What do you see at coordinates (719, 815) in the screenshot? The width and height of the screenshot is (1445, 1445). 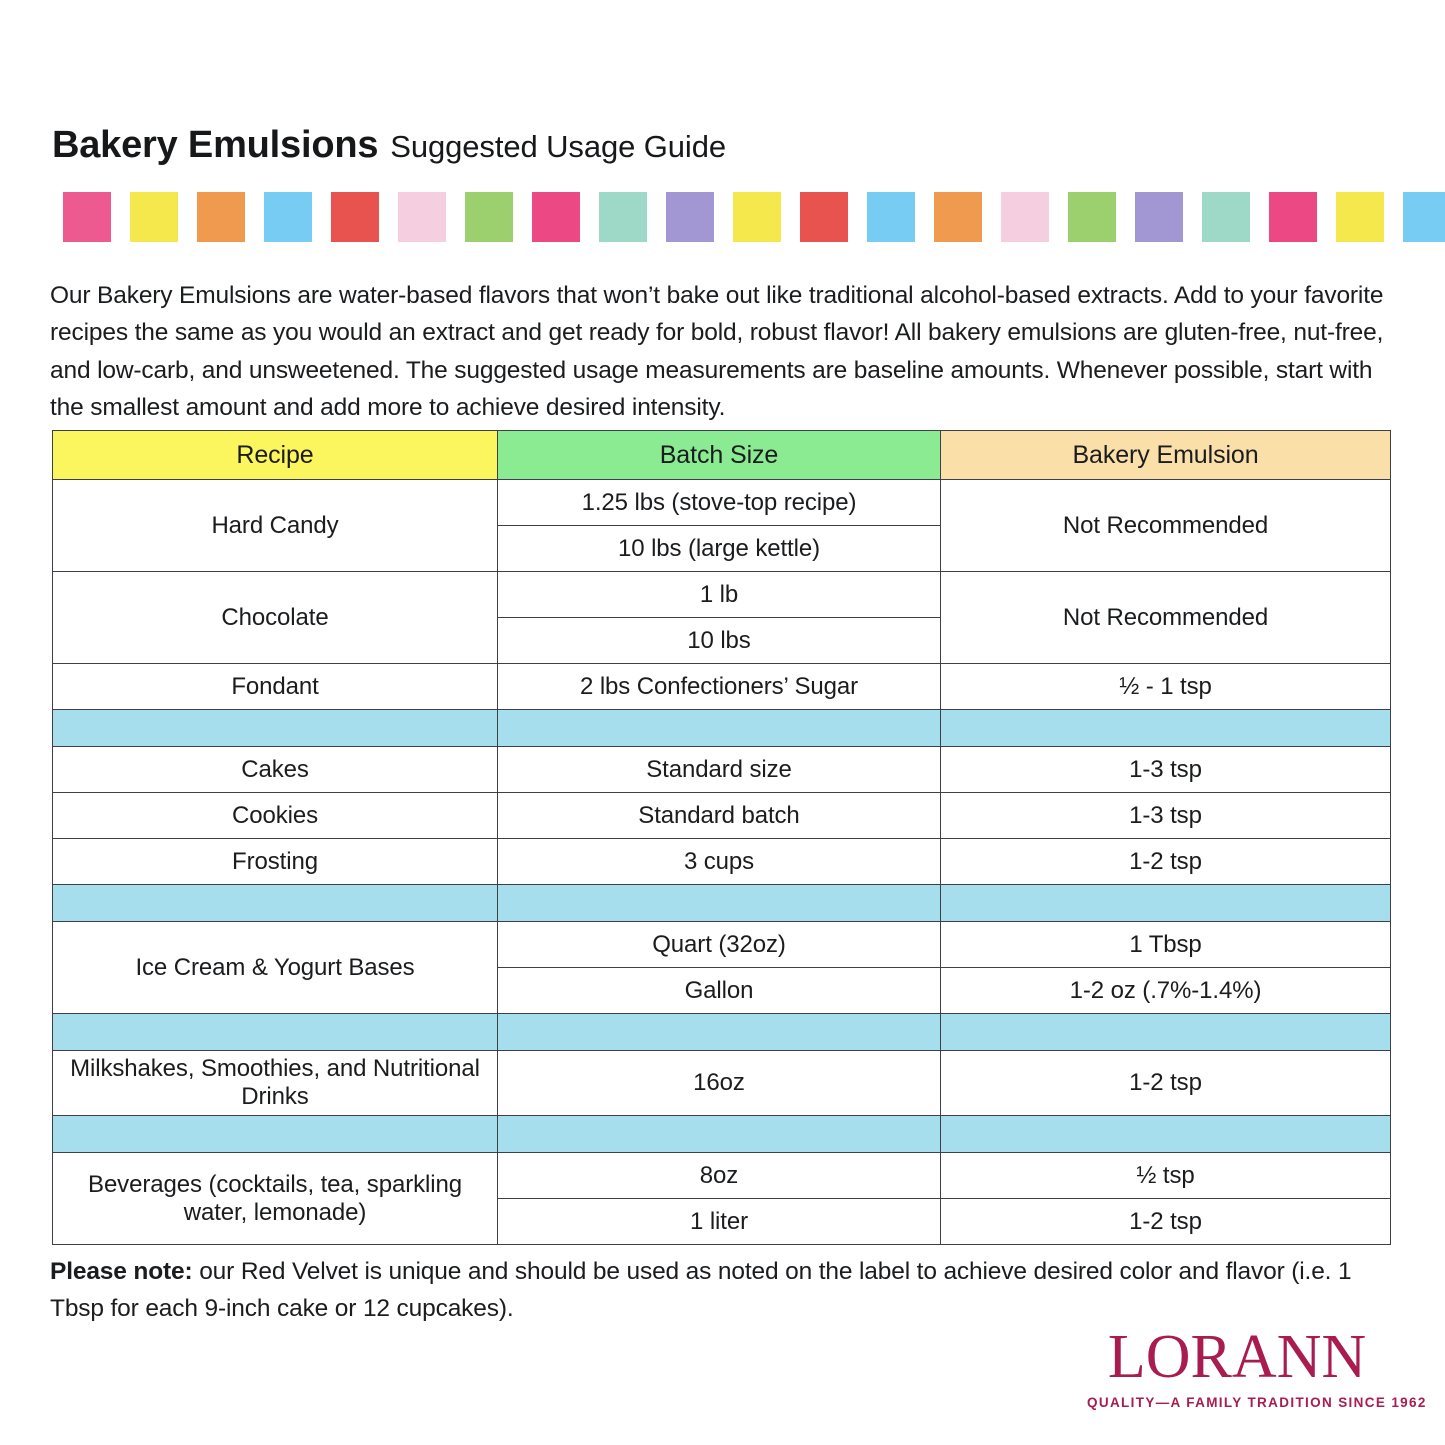 I see `cell-batch-size: Standard batch` at bounding box center [719, 815].